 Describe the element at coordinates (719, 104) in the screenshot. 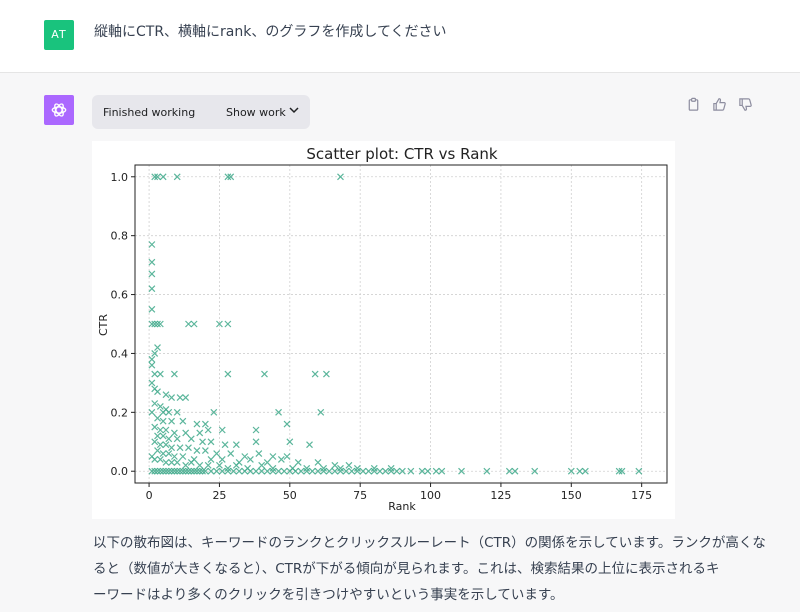

I see `thumbs-up-icon` at that location.